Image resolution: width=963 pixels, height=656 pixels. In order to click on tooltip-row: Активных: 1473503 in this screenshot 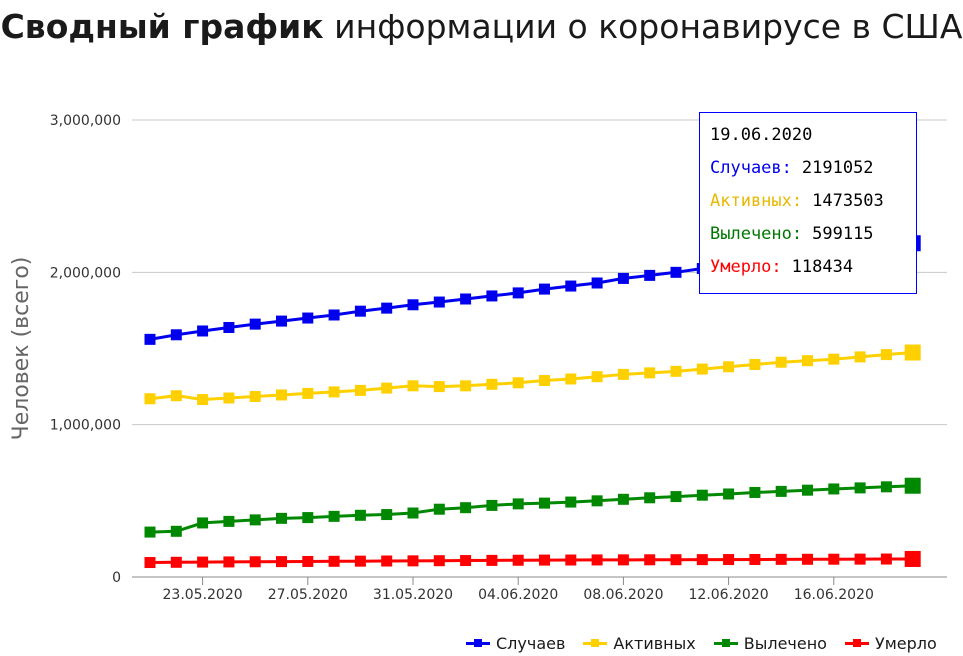, I will do `click(813, 205)`.